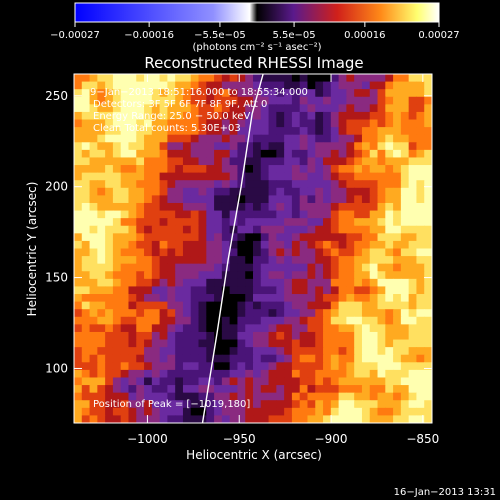 The height and width of the screenshot is (500, 500). What do you see at coordinates (180, 104) in the screenshot?
I see `annotation-detectors: Detectors: 3F 5F 6F 7F 8F 9F, Att 0` at bounding box center [180, 104].